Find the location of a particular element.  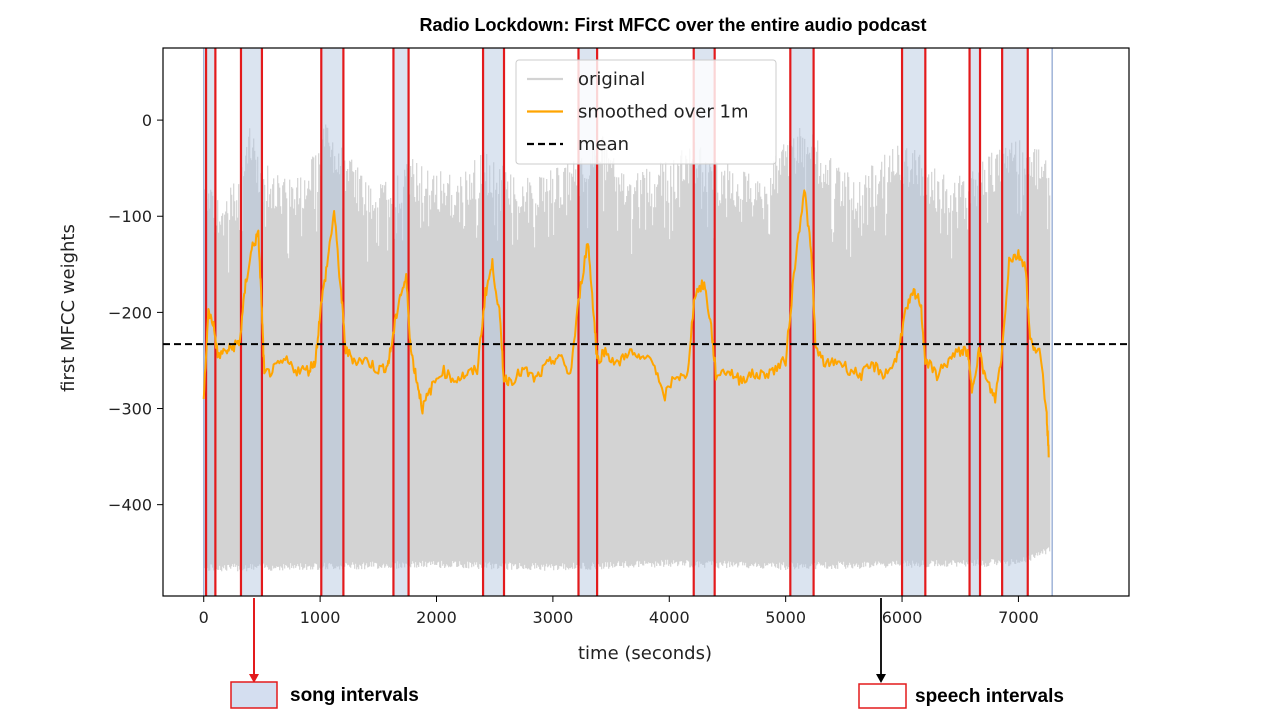

speech-intervals-label: speech intervals is located at coordinates (989, 696).